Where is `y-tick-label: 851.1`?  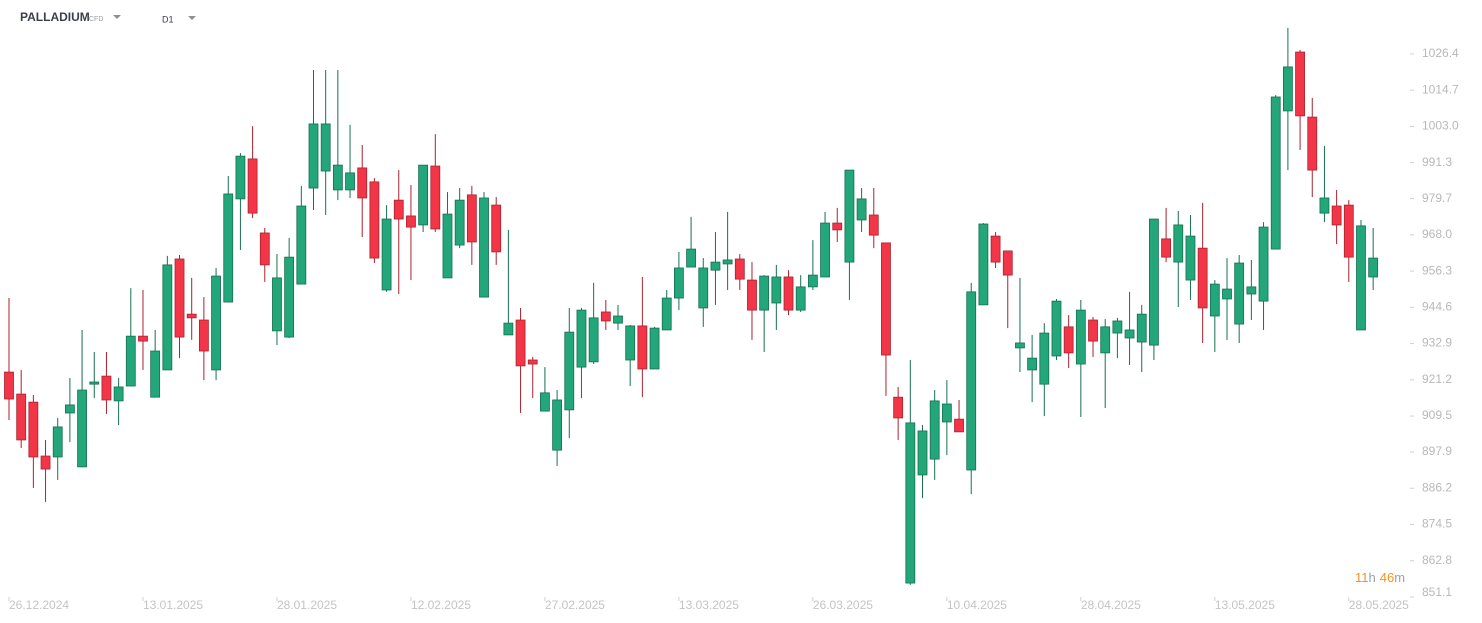 y-tick-label: 851.1 is located at coordinates (1437, 592).